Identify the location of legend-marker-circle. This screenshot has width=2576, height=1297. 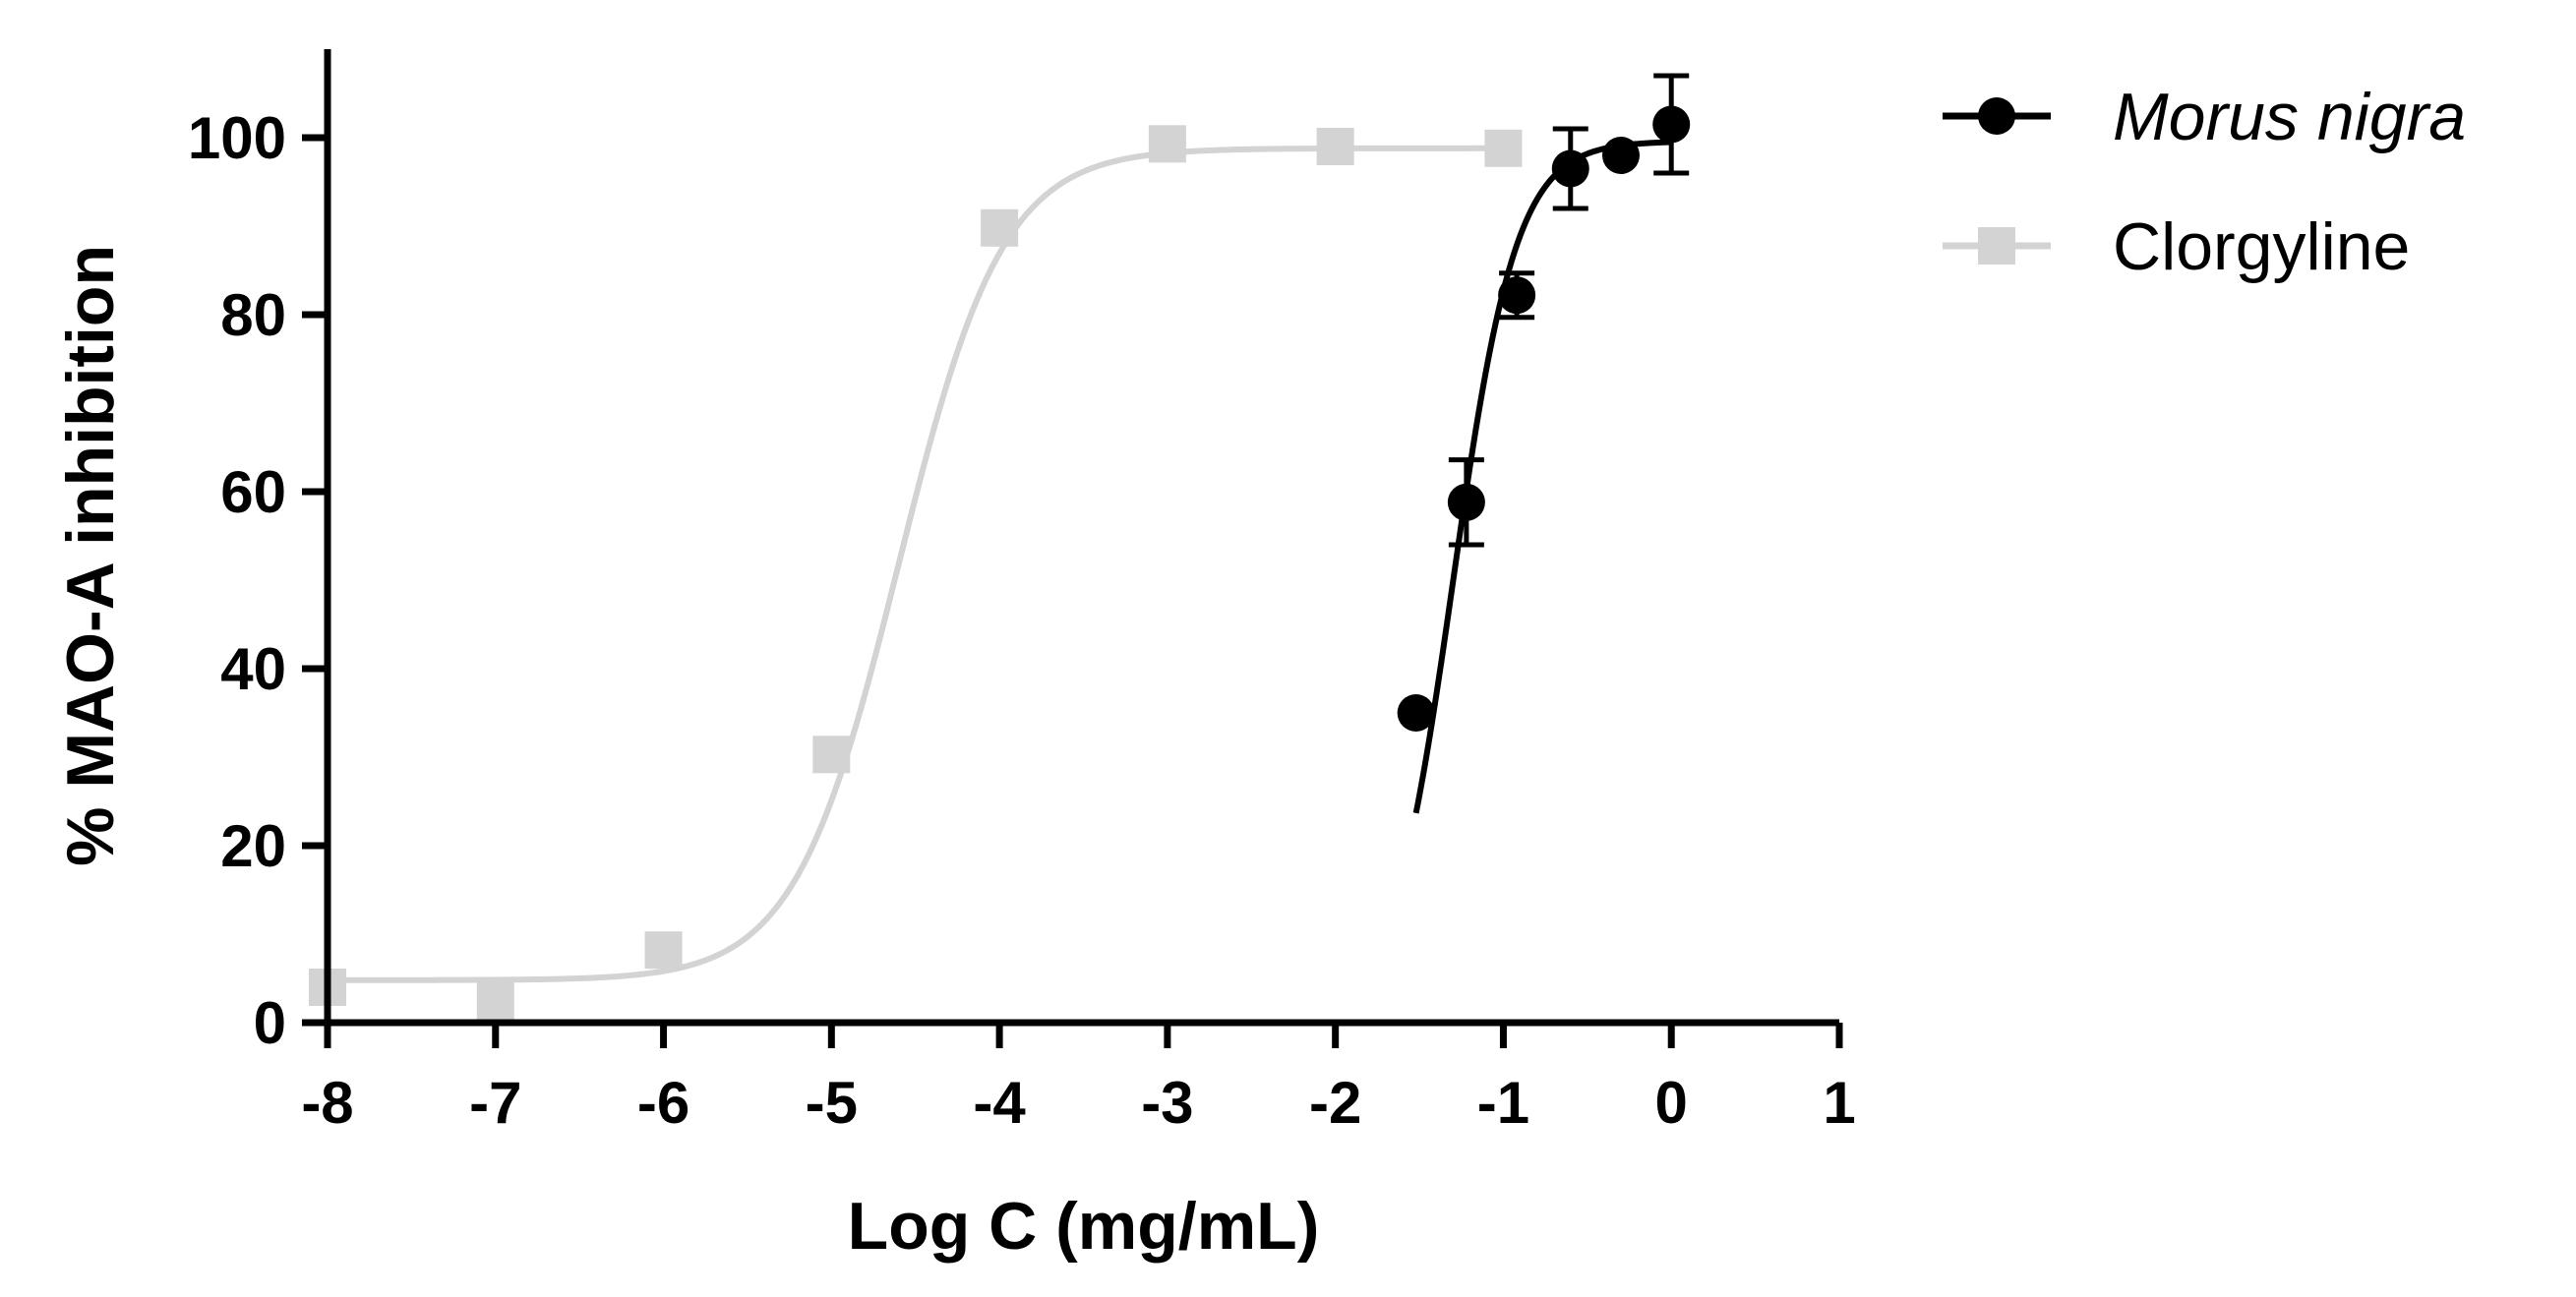
(1997, 116).